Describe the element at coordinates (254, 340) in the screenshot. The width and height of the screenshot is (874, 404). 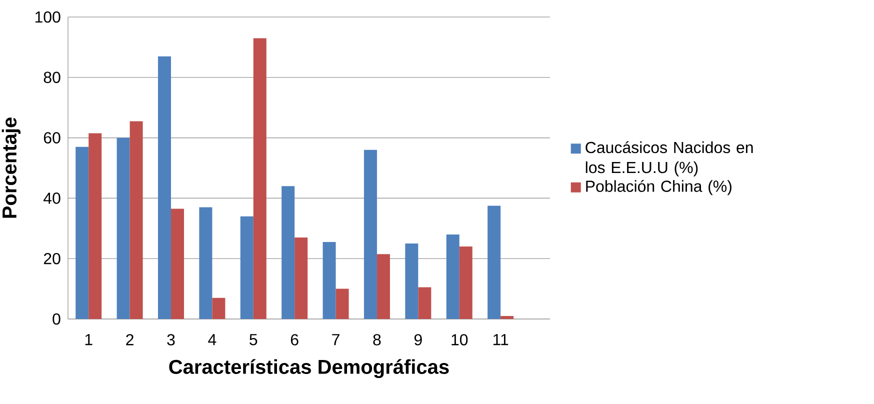
I see `x-tick-label: 5` at that location.